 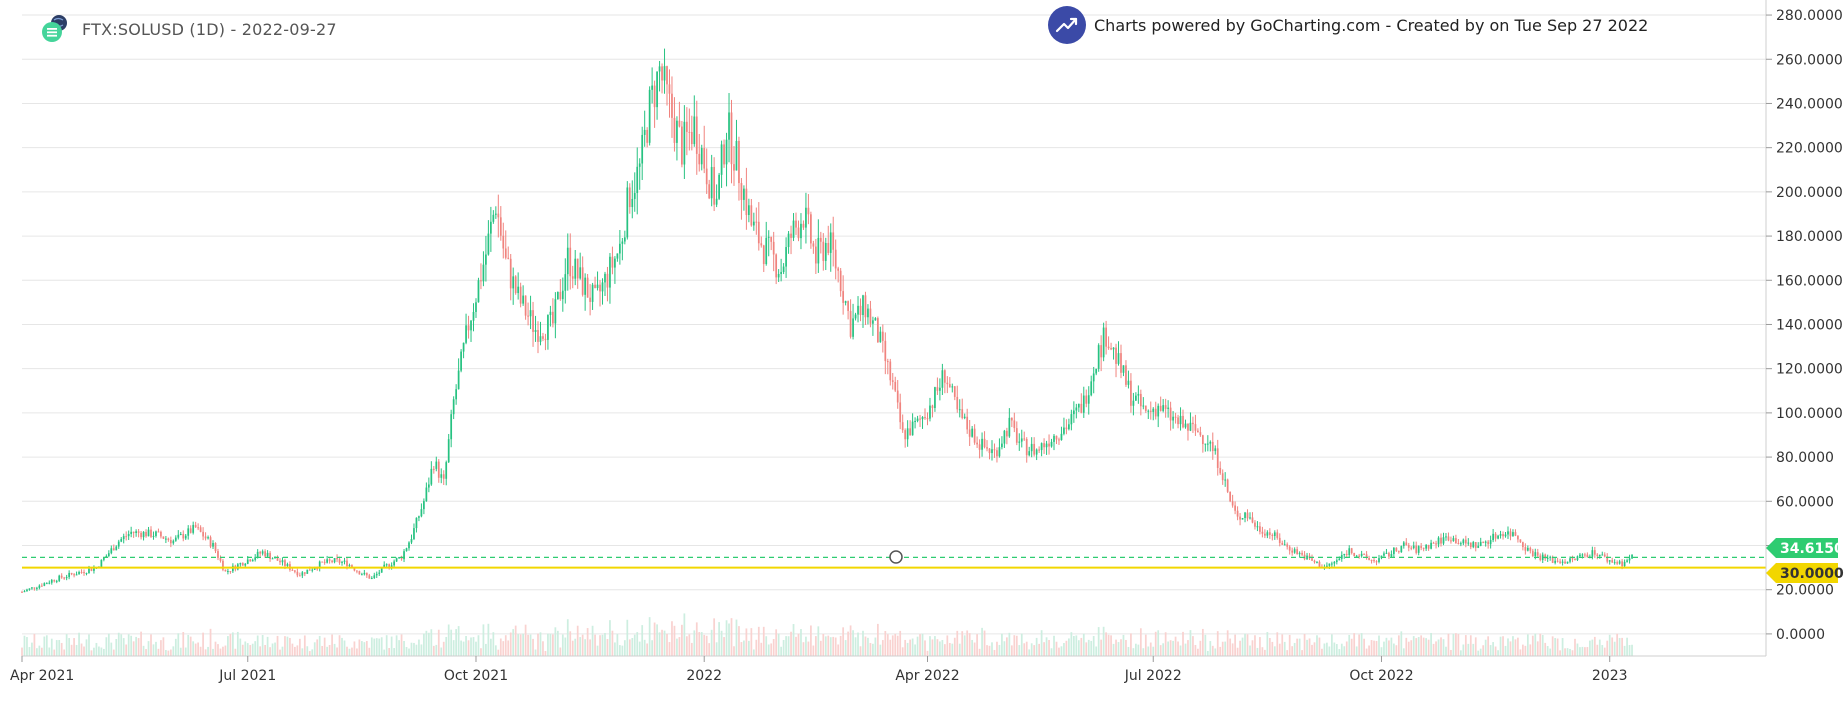 I want to click on level-anchor-handle, so click(x=896, y=557).